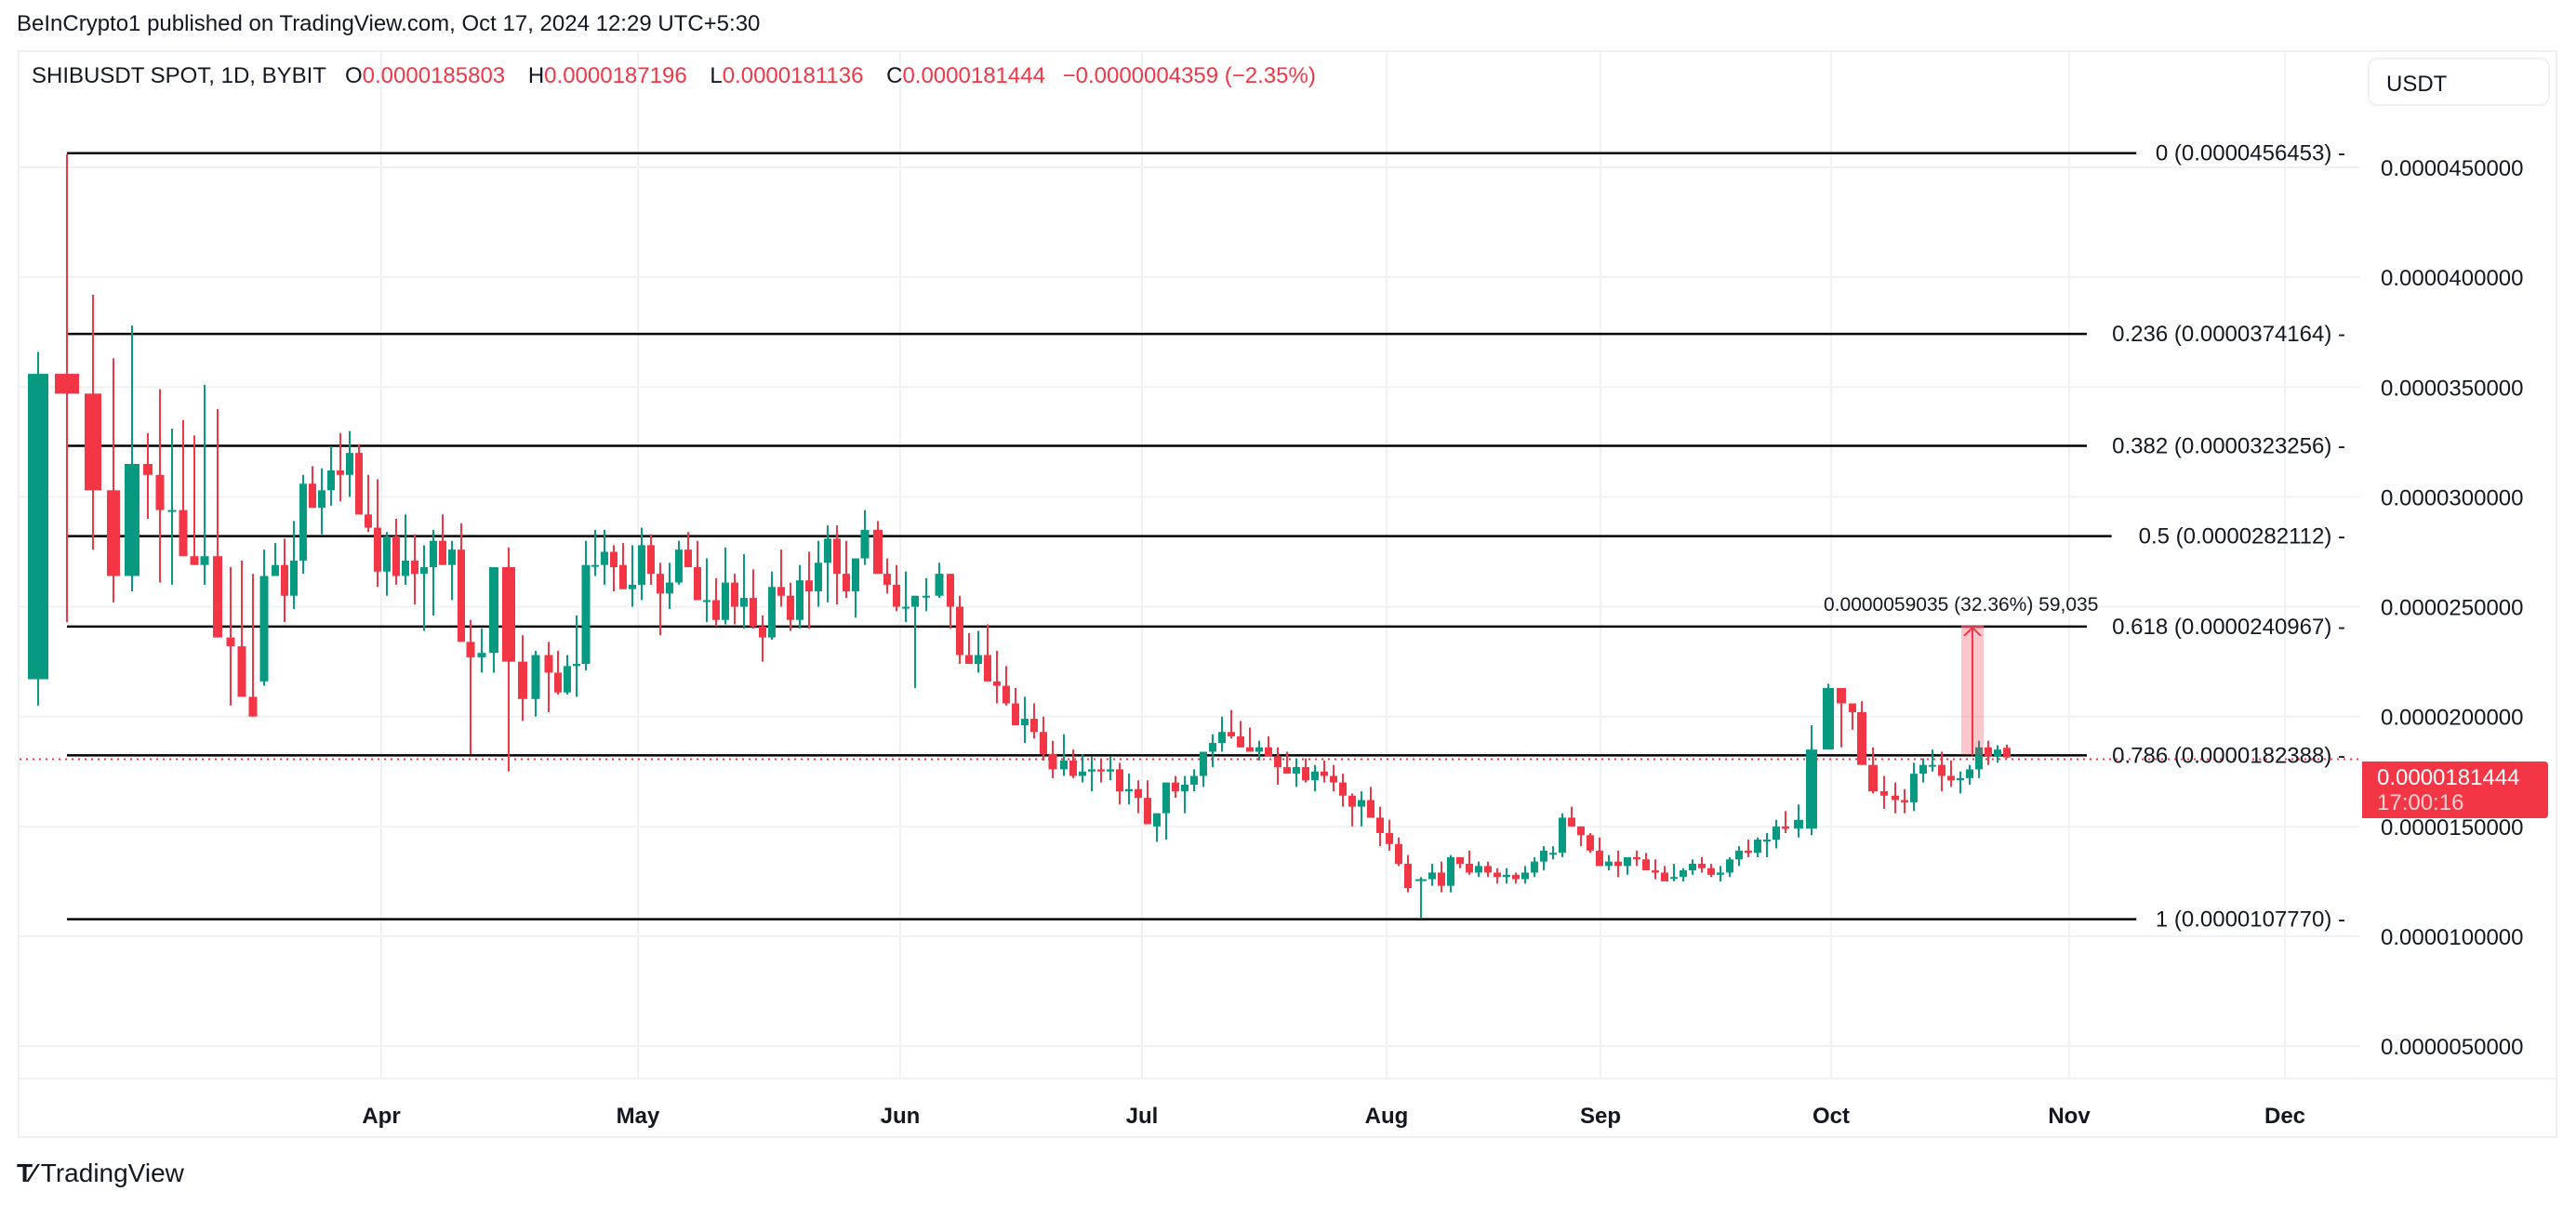 Image resolution: width=2576 pixels, height=1205 pixels. What do you see at coordinates (2452, 497) in the screenshot?
I see `price-axis-tick: 0.0000300000` at bounding box center [2452, 497].